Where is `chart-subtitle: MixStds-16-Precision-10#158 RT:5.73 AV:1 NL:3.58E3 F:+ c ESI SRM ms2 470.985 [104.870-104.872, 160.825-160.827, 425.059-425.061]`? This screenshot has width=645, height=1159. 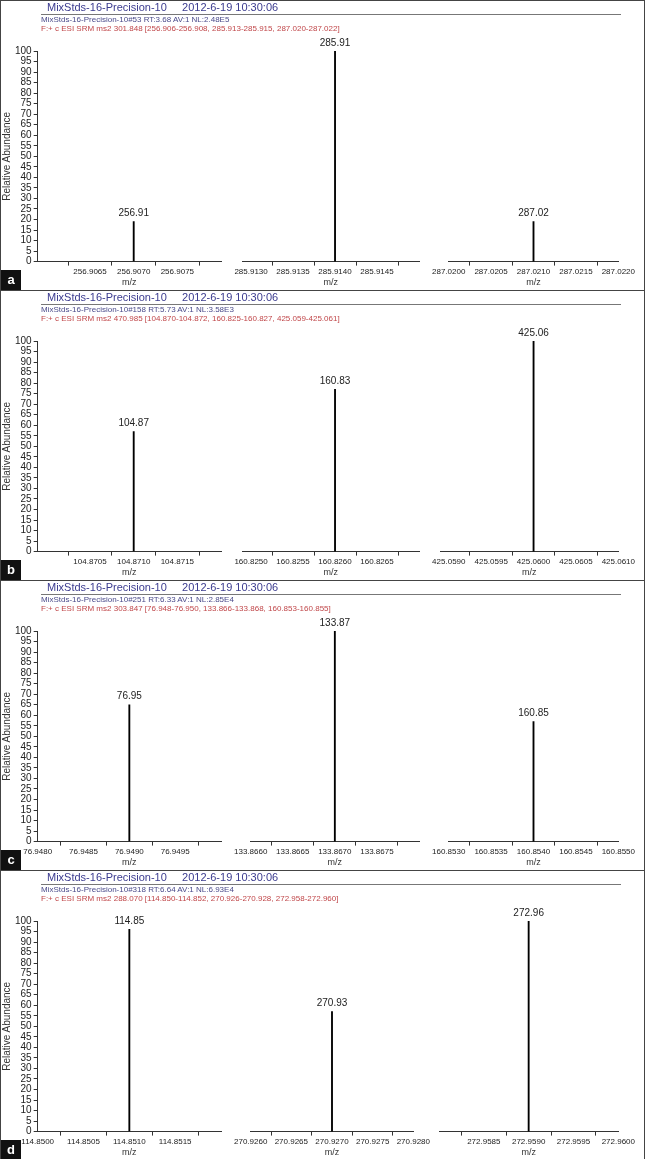
chart-subtitle: MixStds-16-Precision-10#158 RT:5.73 AV:1 NL:3.58E3 F:+ c ESI SRM ms2 470.985 [104.870-104.872, 160.825-160.827, 425.059-425.061] is located at coordinates (191, 314).